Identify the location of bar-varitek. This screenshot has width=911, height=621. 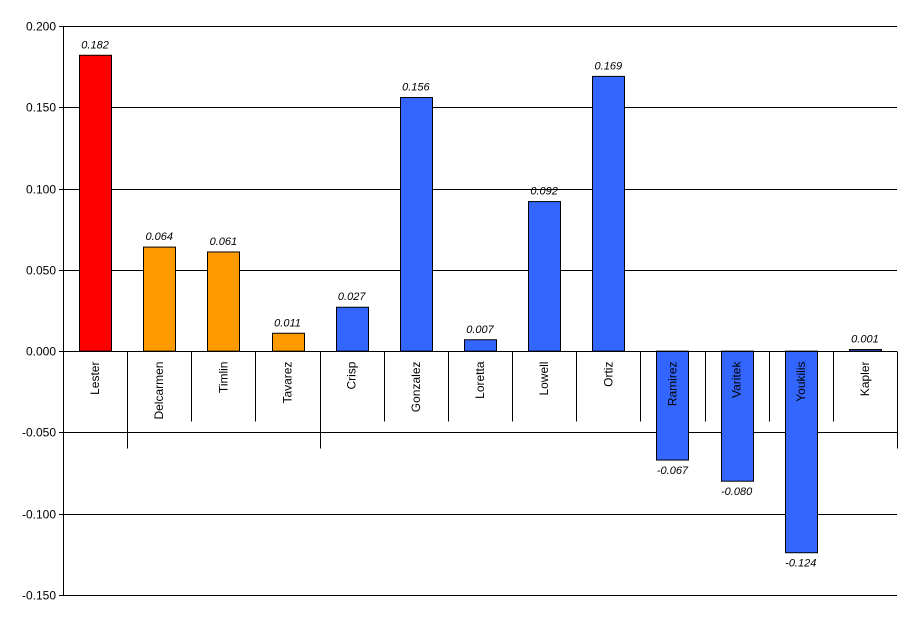
(737, 416).